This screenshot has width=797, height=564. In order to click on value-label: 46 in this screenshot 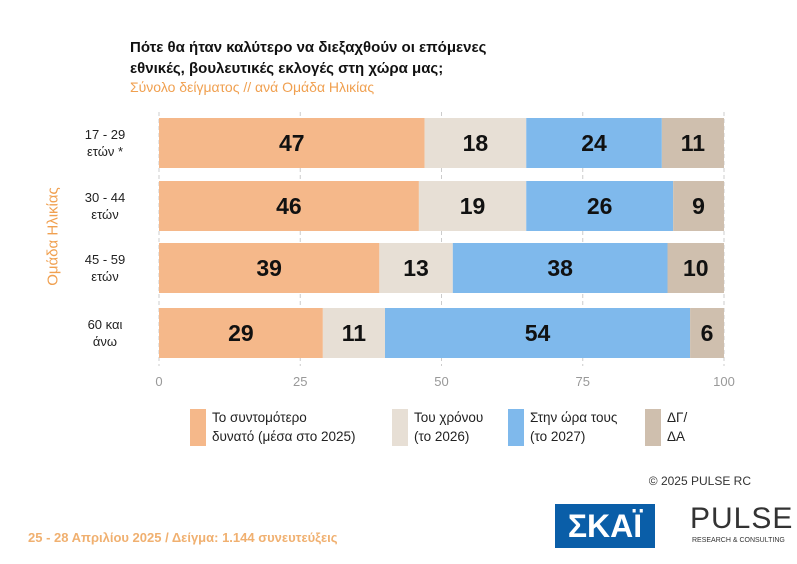, I will do `click(289, 206)`.